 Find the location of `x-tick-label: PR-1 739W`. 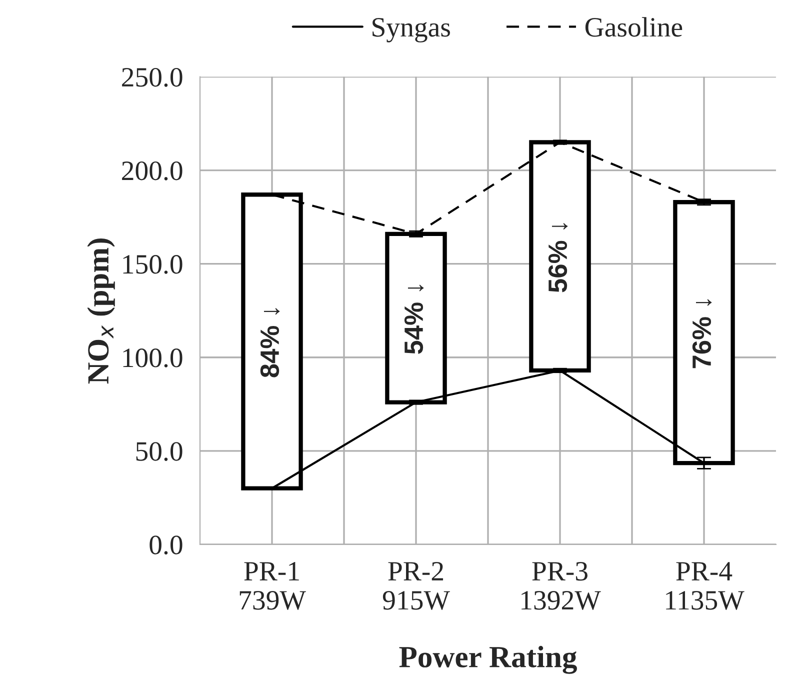

x-tick-label: PR-1 739W is located at coordinates (273, 586).